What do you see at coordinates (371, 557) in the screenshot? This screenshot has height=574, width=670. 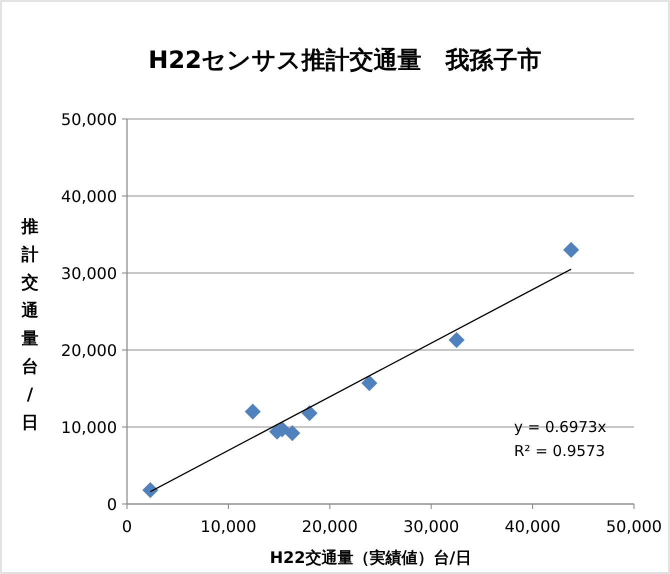 I see `x-axis-title: H22交通量（実績値）台/日` at bounding box center [371, 557].